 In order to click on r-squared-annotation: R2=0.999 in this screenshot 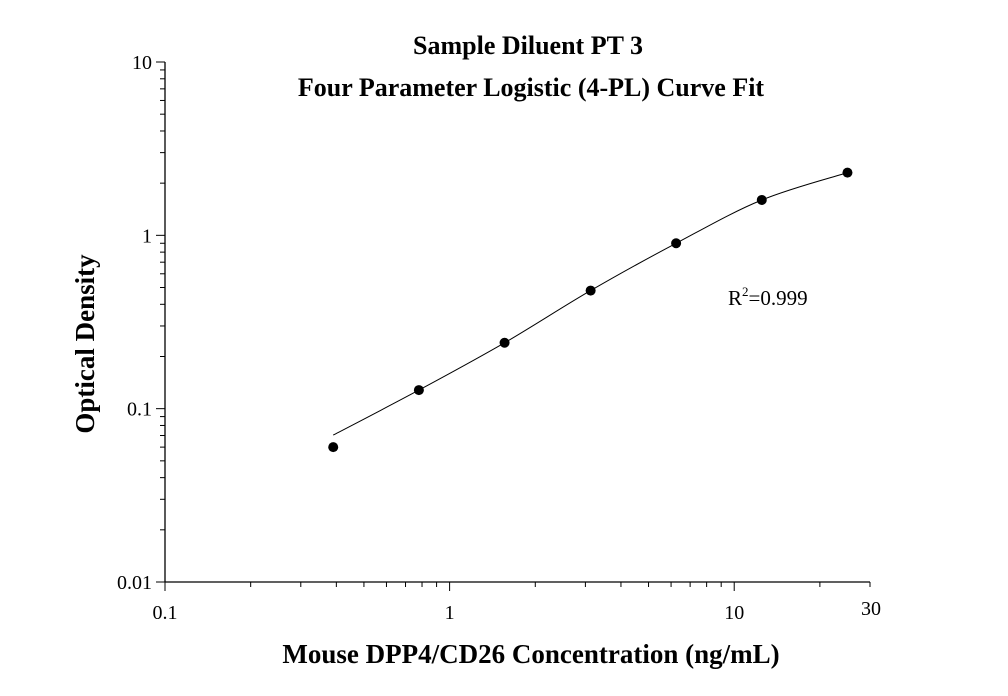, I will do `click(768, 297)`.